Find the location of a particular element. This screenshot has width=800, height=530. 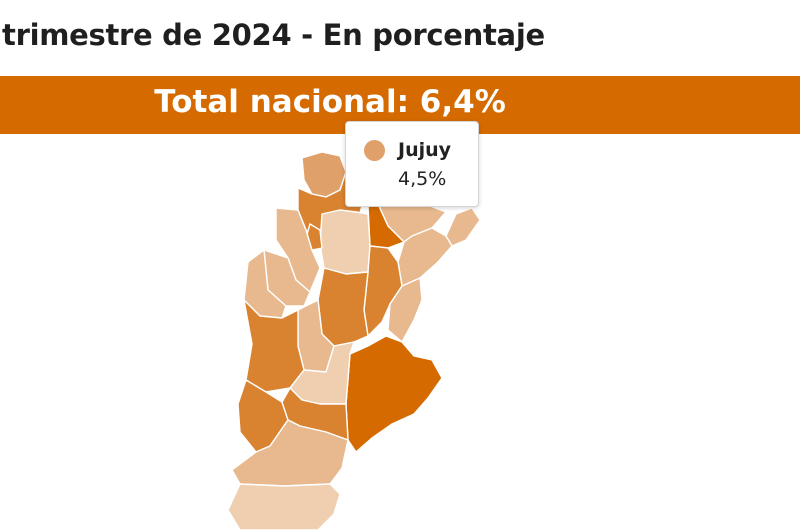

map-title: trimestre de 2024 - En porcentaje is located at coordinates (273, 35).